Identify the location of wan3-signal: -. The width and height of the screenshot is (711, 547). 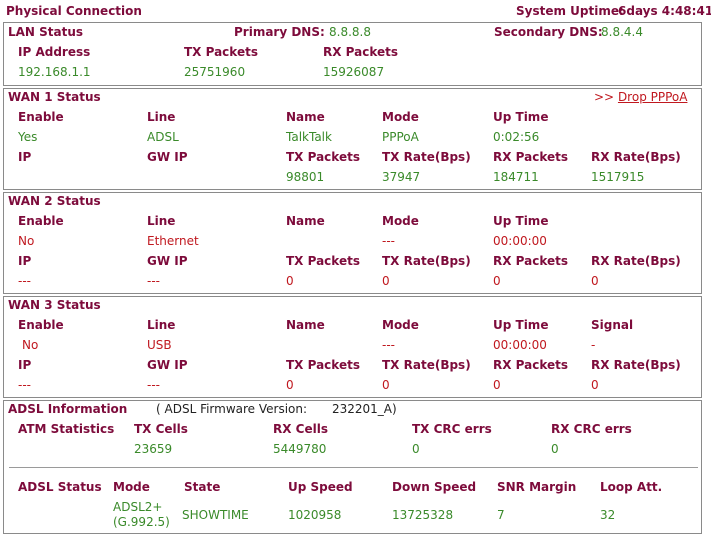
(593, 345).